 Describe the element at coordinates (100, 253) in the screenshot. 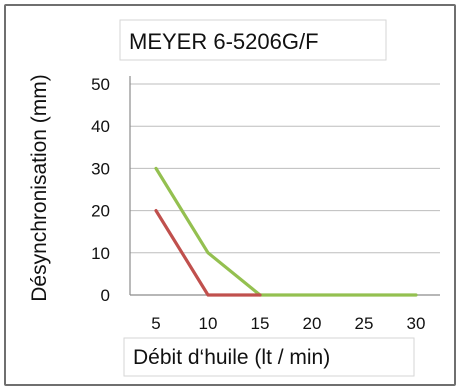

I see `y-tick-label: 10` at that location.